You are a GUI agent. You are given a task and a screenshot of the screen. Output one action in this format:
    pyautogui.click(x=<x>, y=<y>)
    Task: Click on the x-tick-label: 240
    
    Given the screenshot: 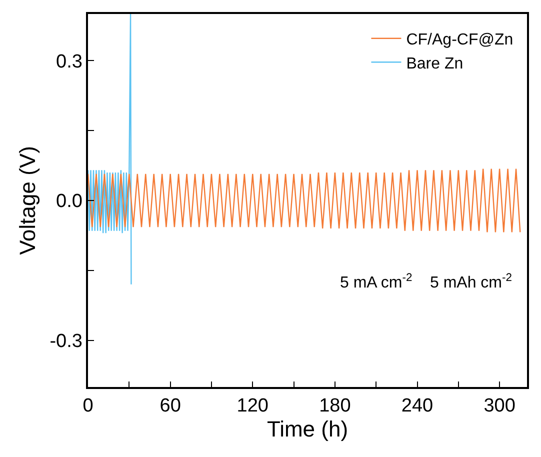 What is the action you would take?
    pyautogui.click(x=417, y=406)
    